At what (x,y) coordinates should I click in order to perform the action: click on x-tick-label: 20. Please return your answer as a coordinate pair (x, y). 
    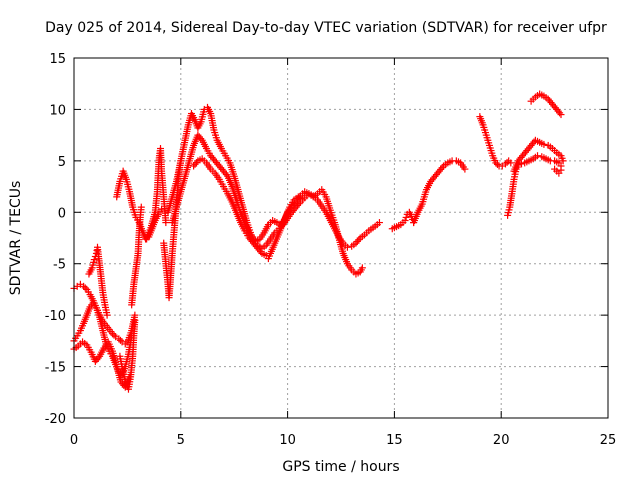
    Looking at the image, I should click on (501, 440).